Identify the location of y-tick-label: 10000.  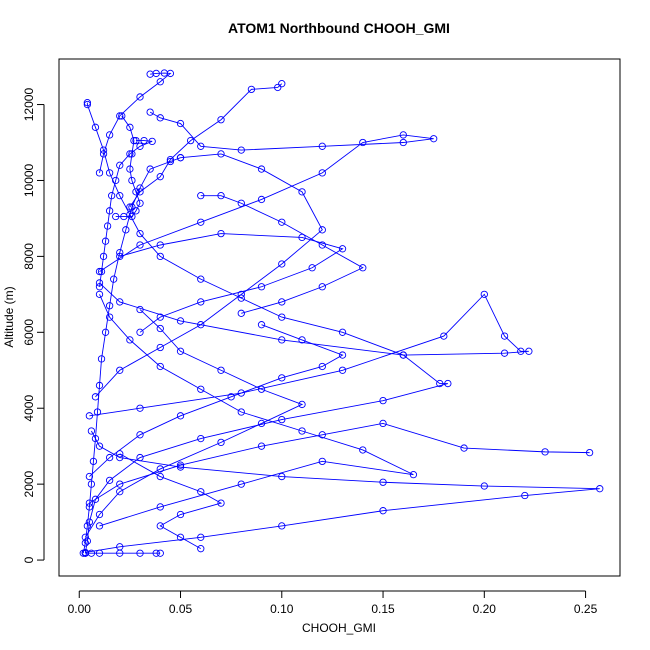
(29, 180).